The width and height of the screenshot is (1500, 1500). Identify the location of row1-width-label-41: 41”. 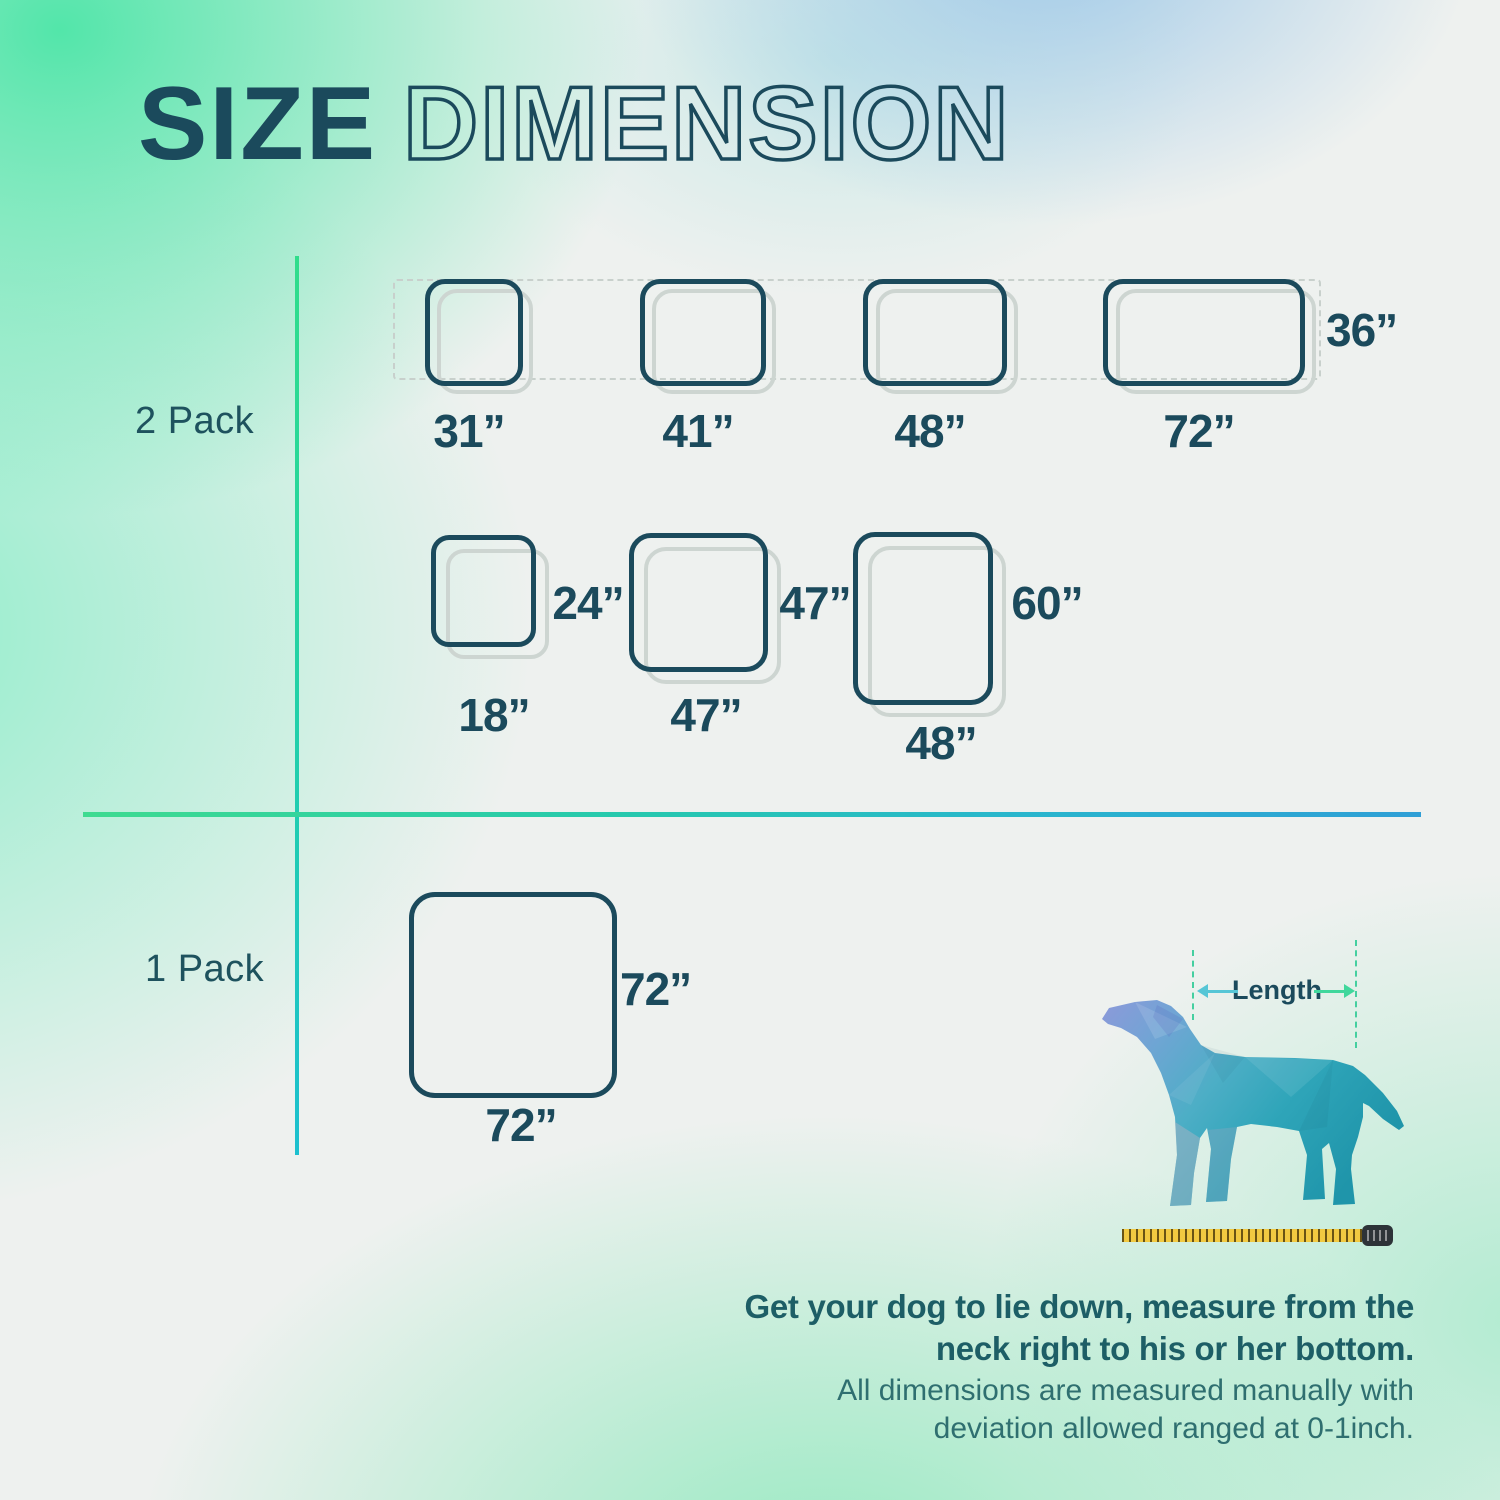
(698, 431).